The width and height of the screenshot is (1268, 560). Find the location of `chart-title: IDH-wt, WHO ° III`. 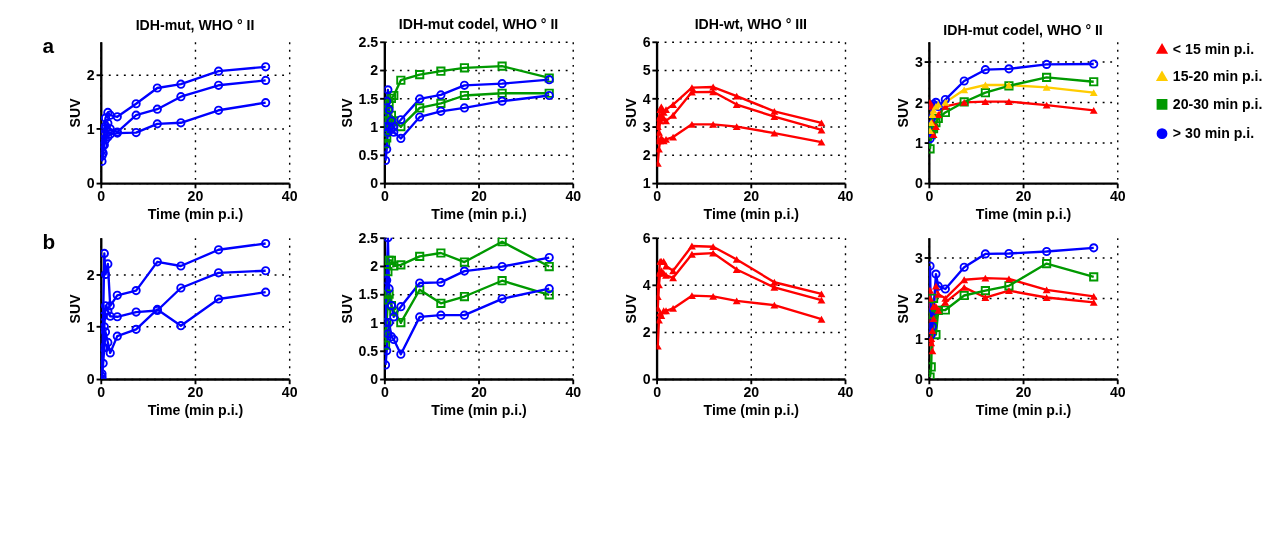

chart-title: IDH-wt, WHO ° III is located at coordinates (750, 23).